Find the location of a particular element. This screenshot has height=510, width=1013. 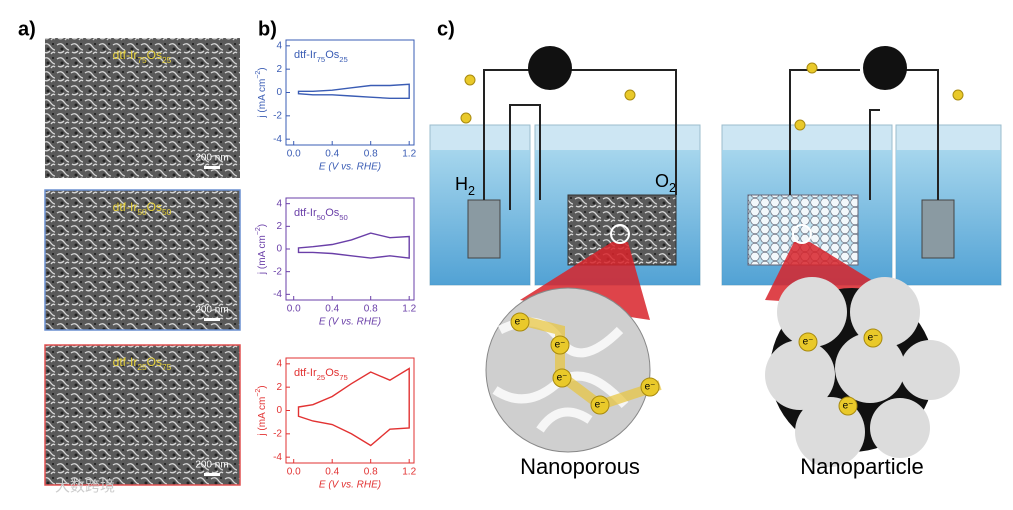

particles is located at coordinates (862, 372).